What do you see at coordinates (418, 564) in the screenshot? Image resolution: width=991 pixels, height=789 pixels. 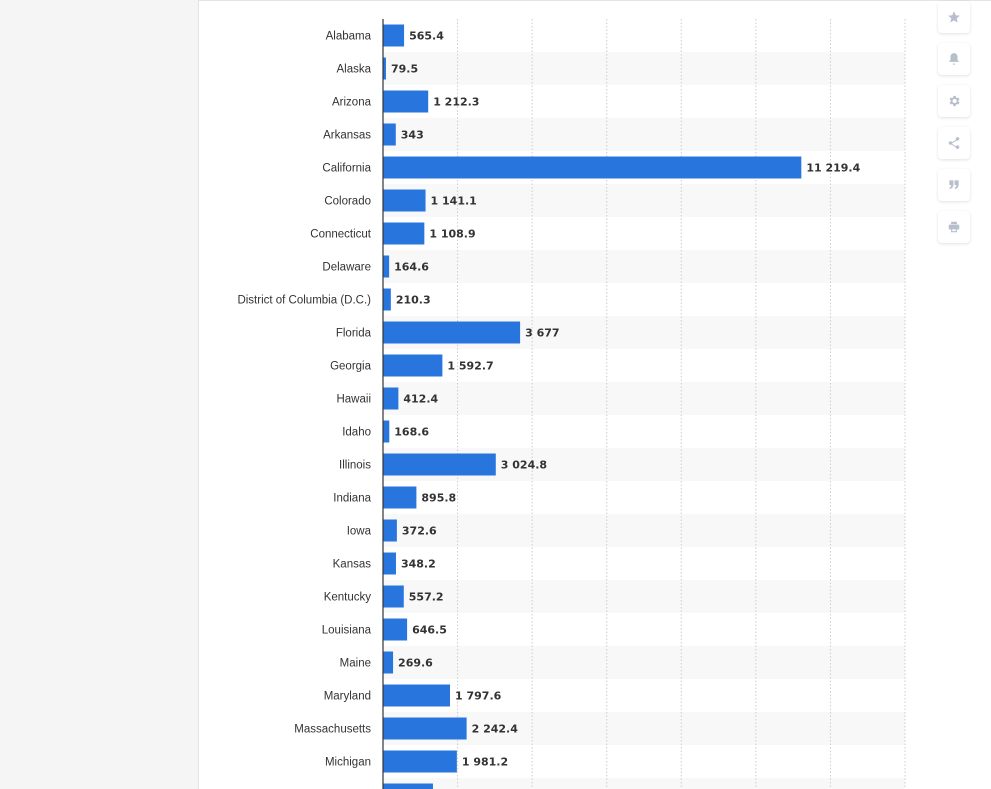 I see `value-label: 348.2` at bounding box center [418, 564].